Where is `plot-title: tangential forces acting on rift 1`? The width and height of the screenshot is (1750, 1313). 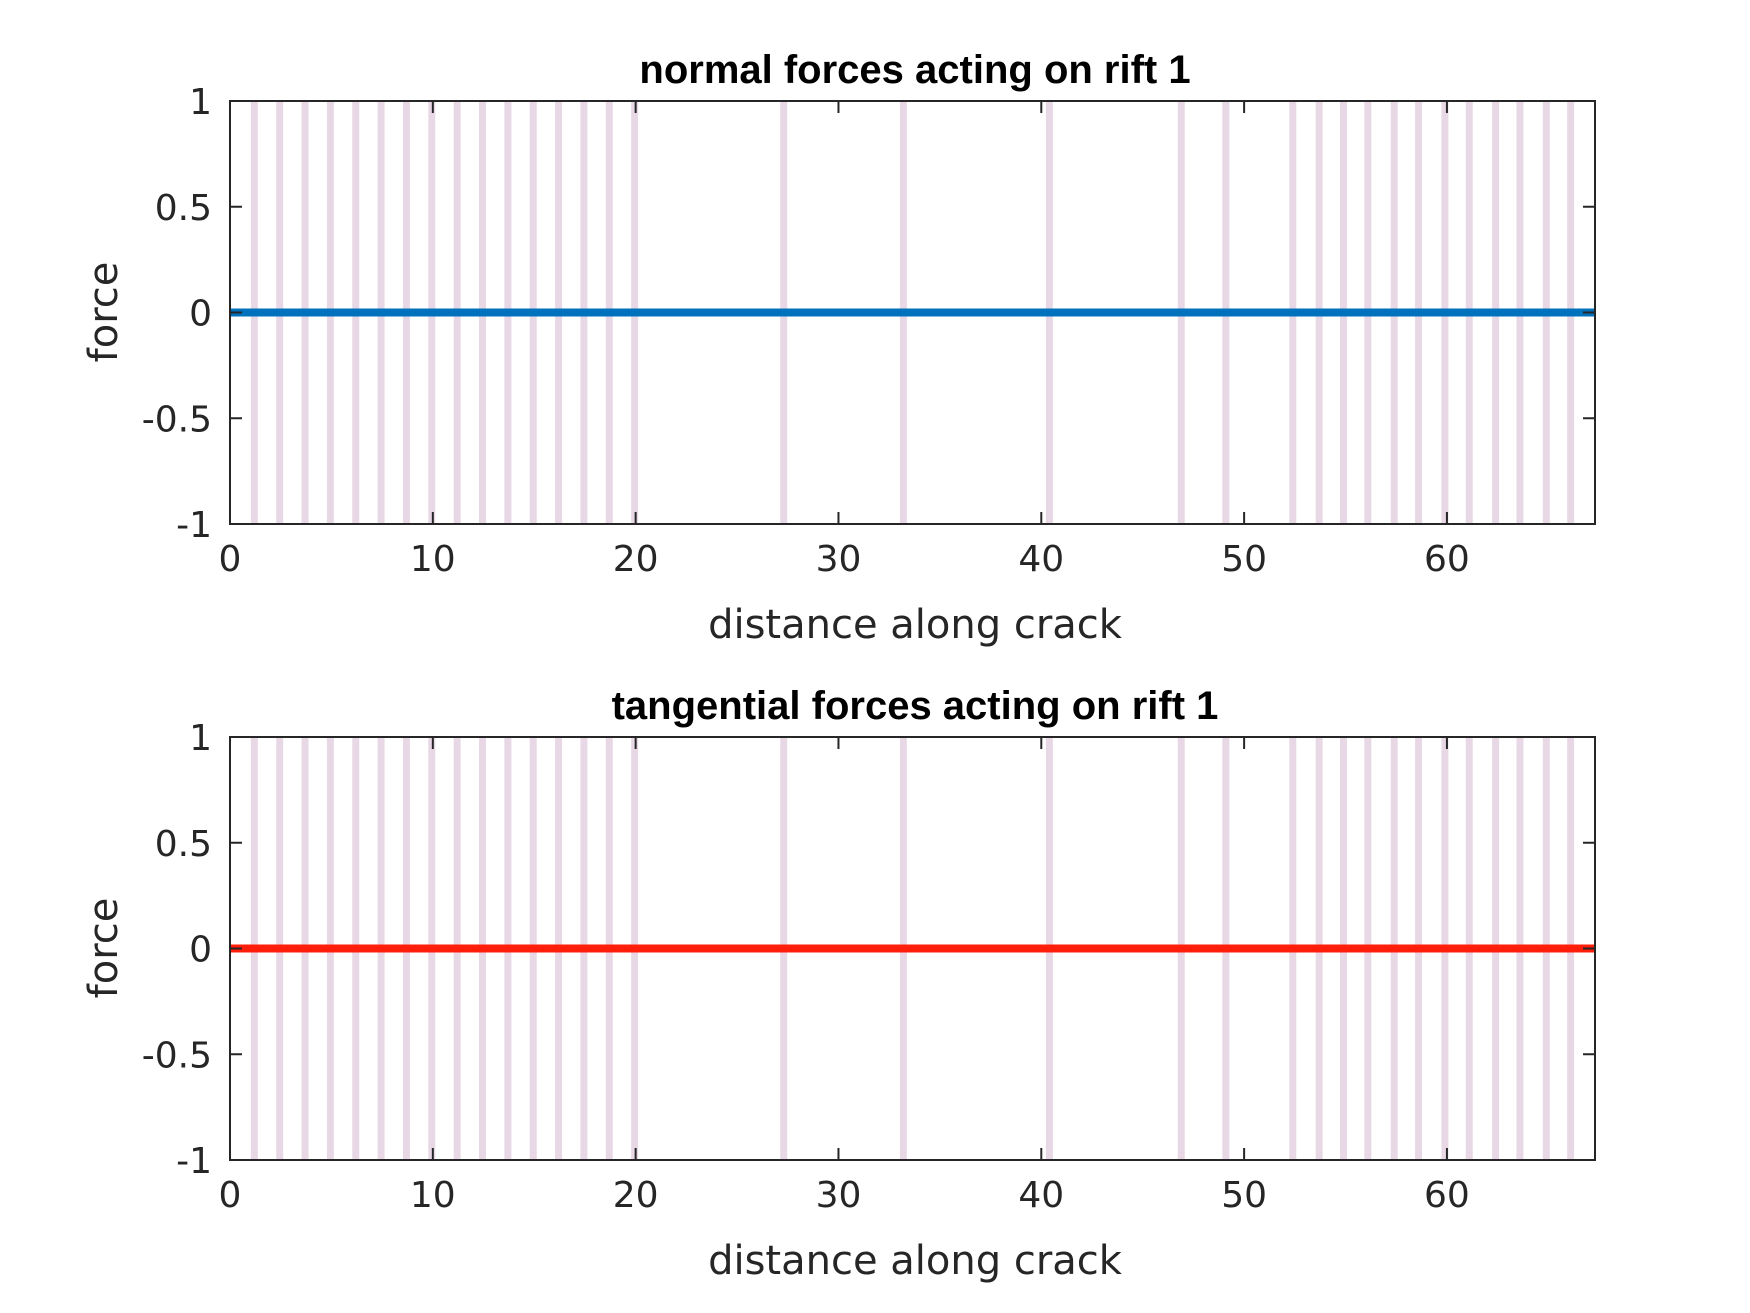 plot-title: tangential forces acting on rift 1 is located at coordinates (915, 706).